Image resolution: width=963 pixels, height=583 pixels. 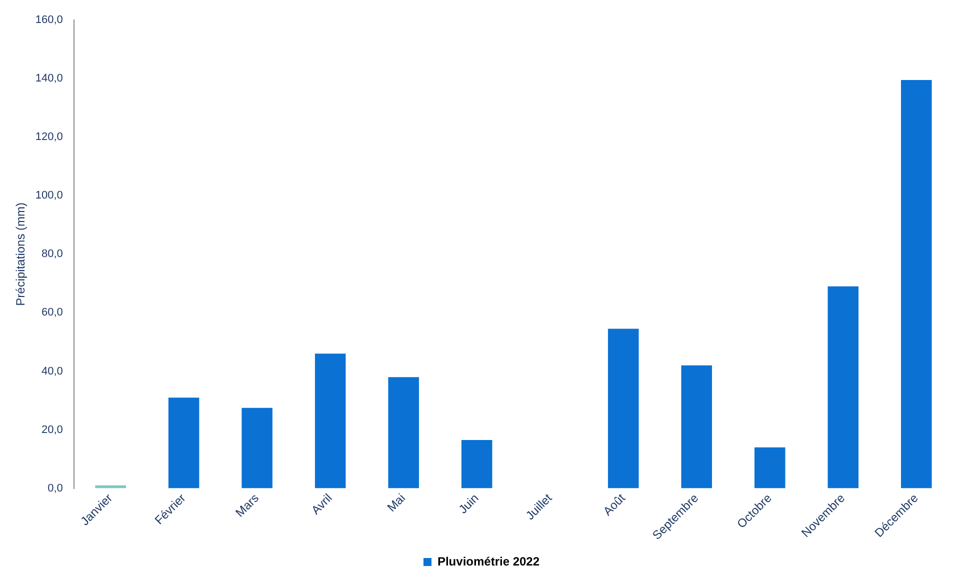 What do you see at coordinates (55, 488) in the screenshot?
I see `y-tick-label: 0,0` at bounding box center [55, 488].